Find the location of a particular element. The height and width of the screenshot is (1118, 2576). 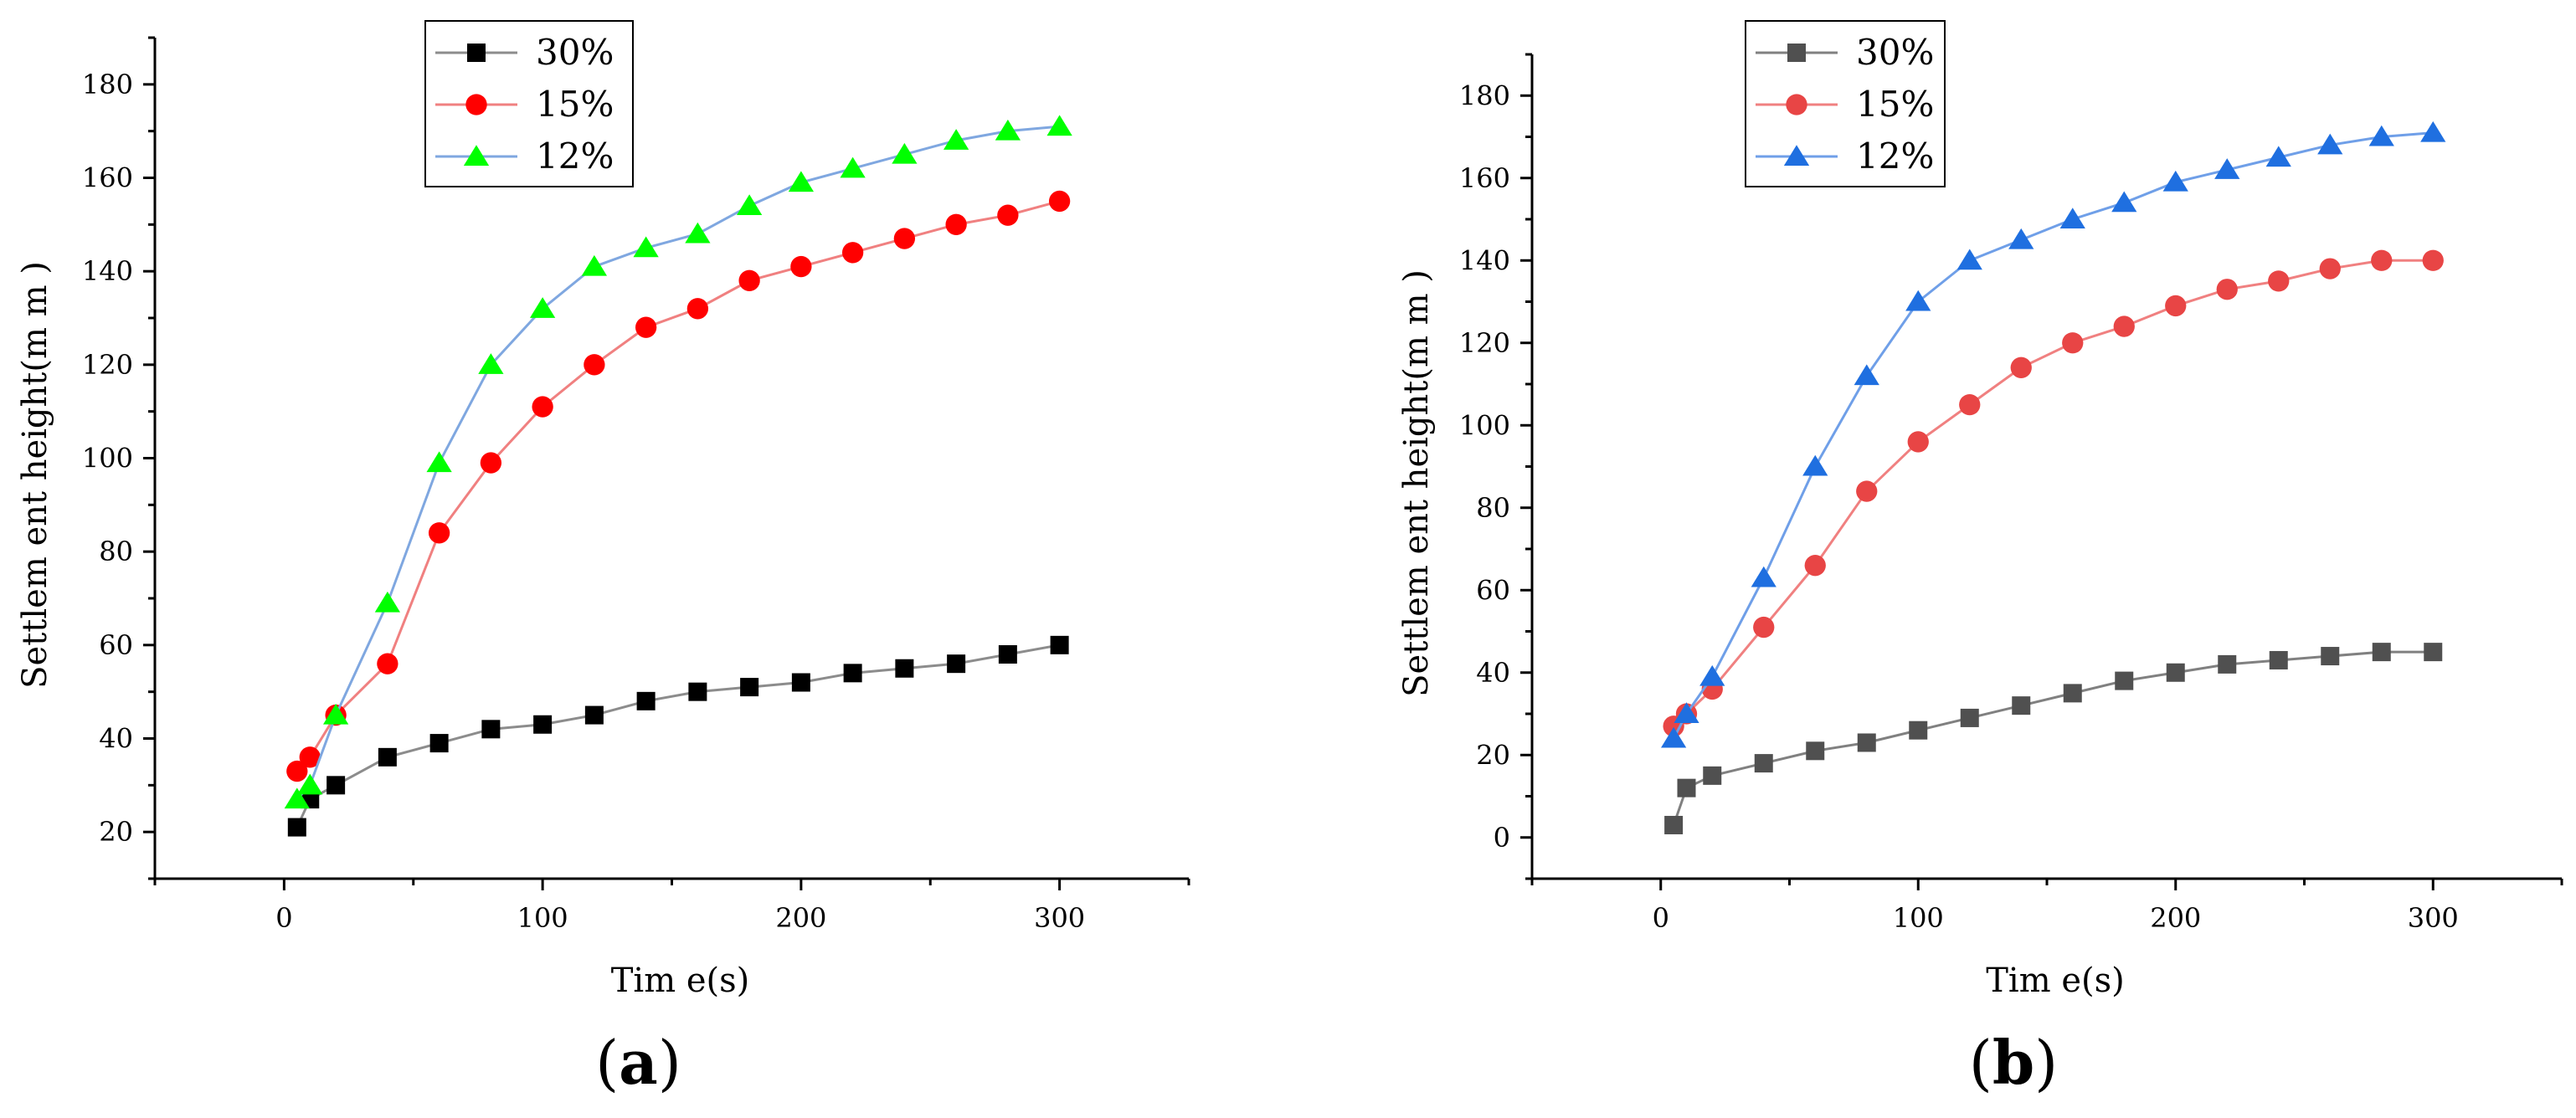

legend-entry: 15% is located at coordinates (575, 104).